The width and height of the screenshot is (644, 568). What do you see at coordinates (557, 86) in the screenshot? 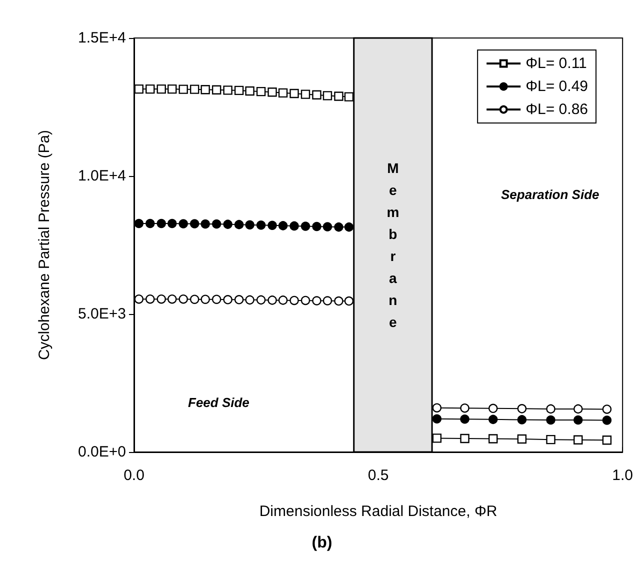
I see `legend-label: ΦL= 0.49` at bounding box center [557, 86].